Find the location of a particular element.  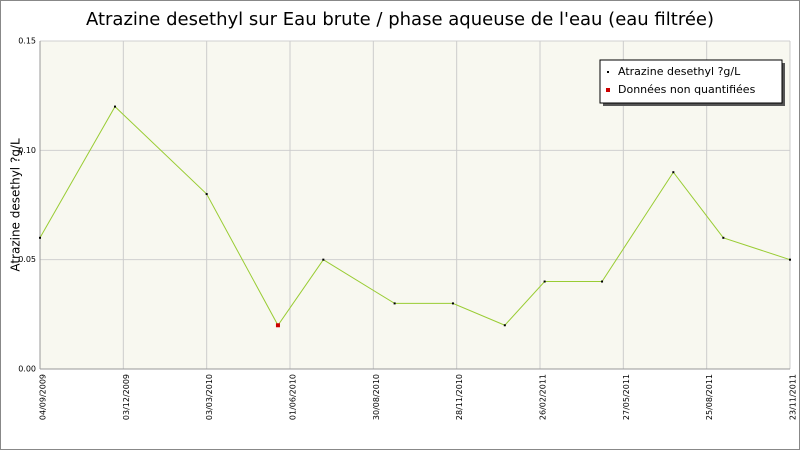

x-tick-label: 28/11/2010 is located at coordinates (459, 397).